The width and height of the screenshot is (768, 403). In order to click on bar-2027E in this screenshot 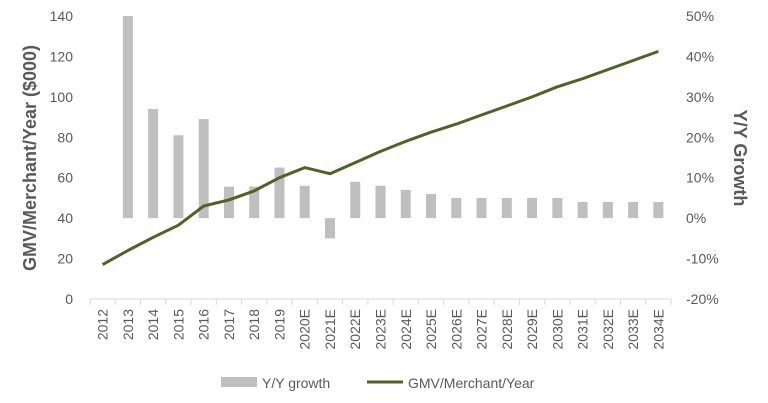, I will do `click(481, 208)`.